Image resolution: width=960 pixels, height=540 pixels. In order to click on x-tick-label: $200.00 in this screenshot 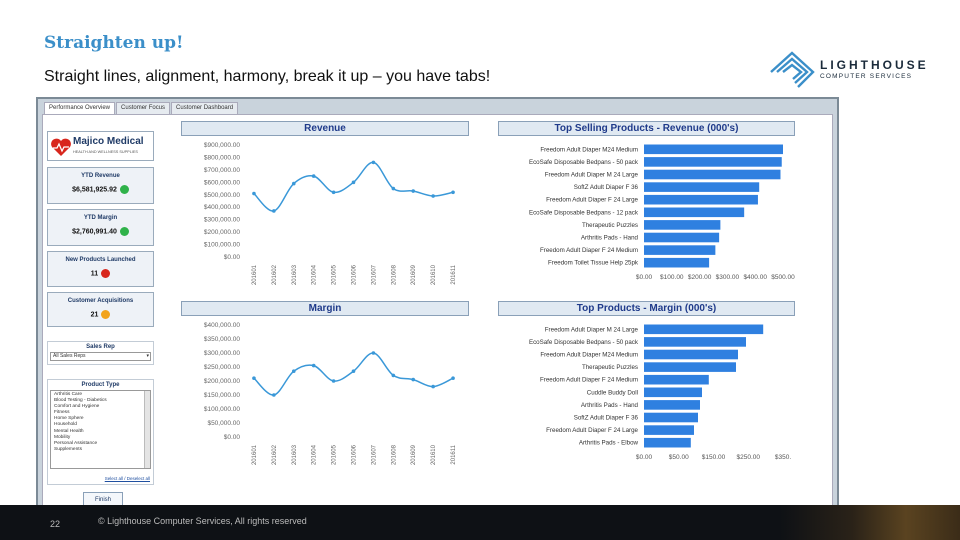, I will do `click(700, 277)`.